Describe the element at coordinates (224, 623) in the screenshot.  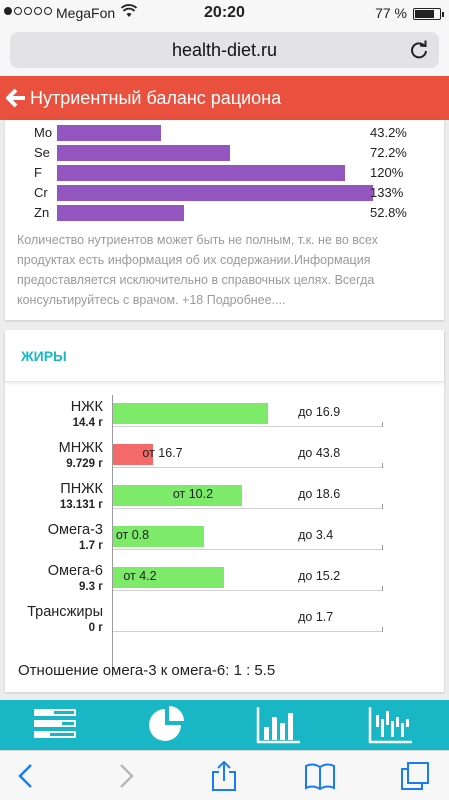
I see `fat-row: Трансжиры 0 г до 1.7` at that location.